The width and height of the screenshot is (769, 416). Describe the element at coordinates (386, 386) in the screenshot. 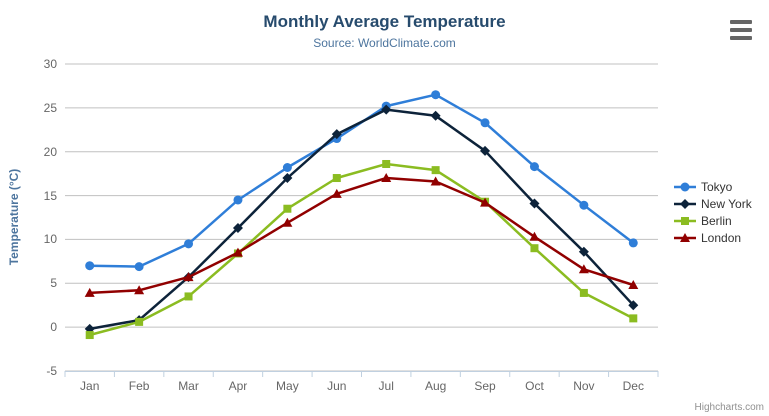

I see `x-axis-label-jul: Jul` at that location.